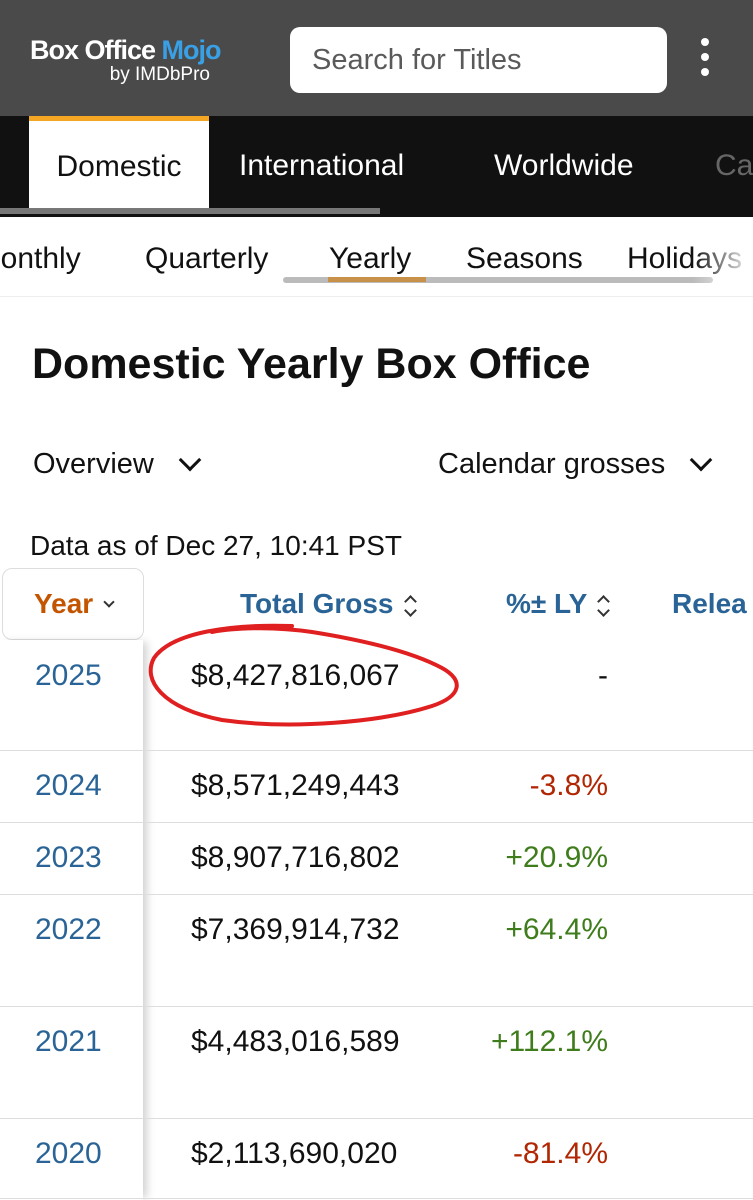  What do you see at coordinates (295, 785) in the screenshot?
I see `total-gross-value: $8,571,249,443` at bounding box center [295, 785].